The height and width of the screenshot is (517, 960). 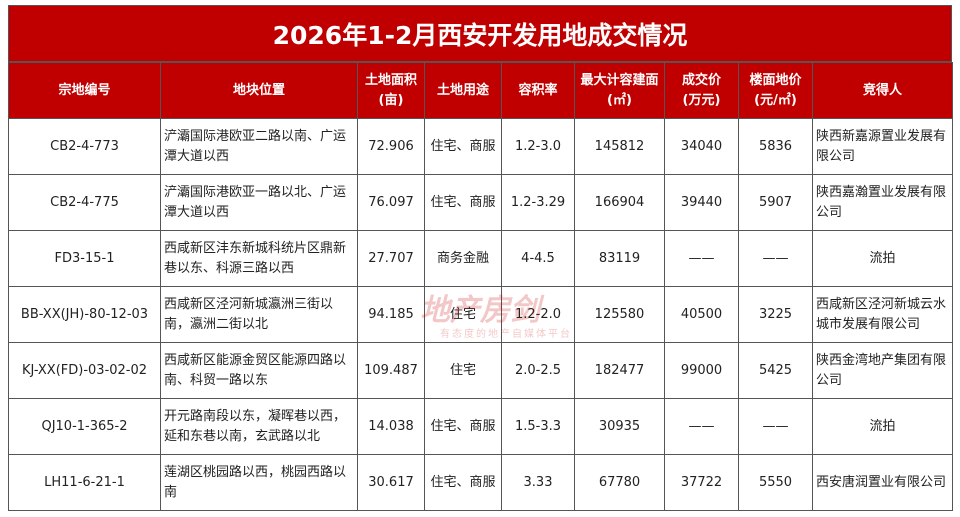 I want to click on cell: 西咸新区泾河新城云水城市发展有限公司, so click(x=882, y=314).